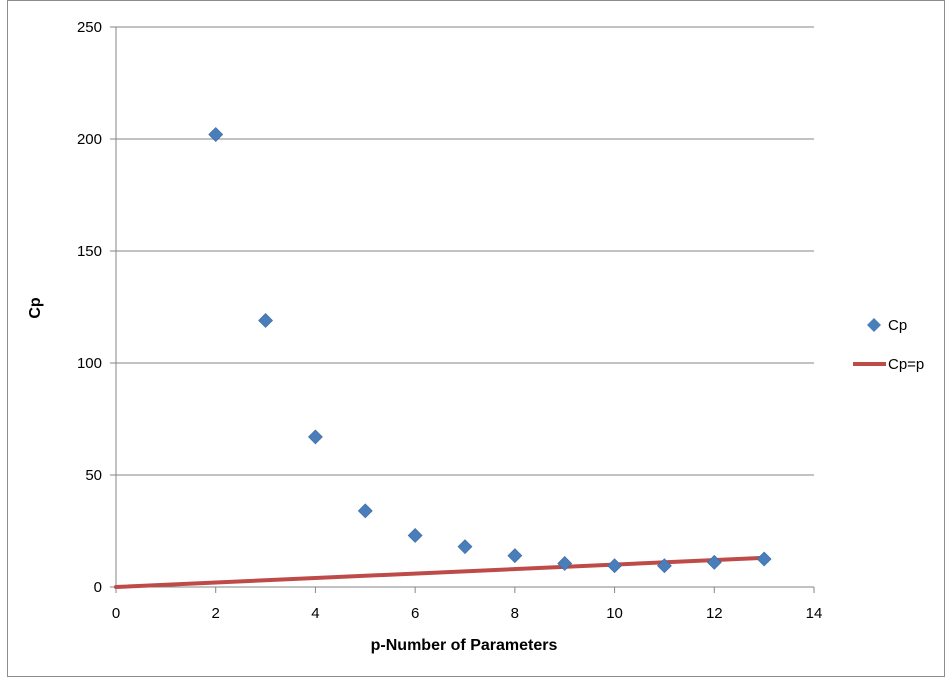 This screenshot has width=951, height=679. I want to click on y-tick-label: 0, so click(98, 587).